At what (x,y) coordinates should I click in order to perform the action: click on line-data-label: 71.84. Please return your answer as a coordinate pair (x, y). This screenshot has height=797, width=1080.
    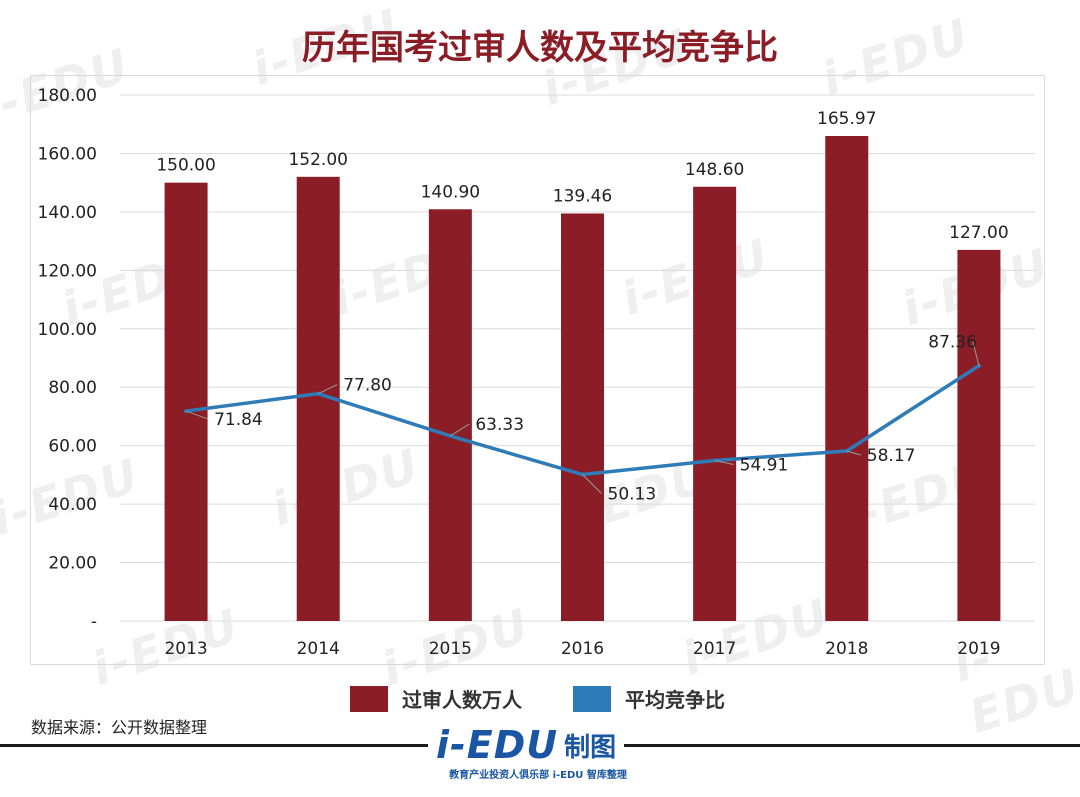
    Looking at the image, I should click on (238, 420).